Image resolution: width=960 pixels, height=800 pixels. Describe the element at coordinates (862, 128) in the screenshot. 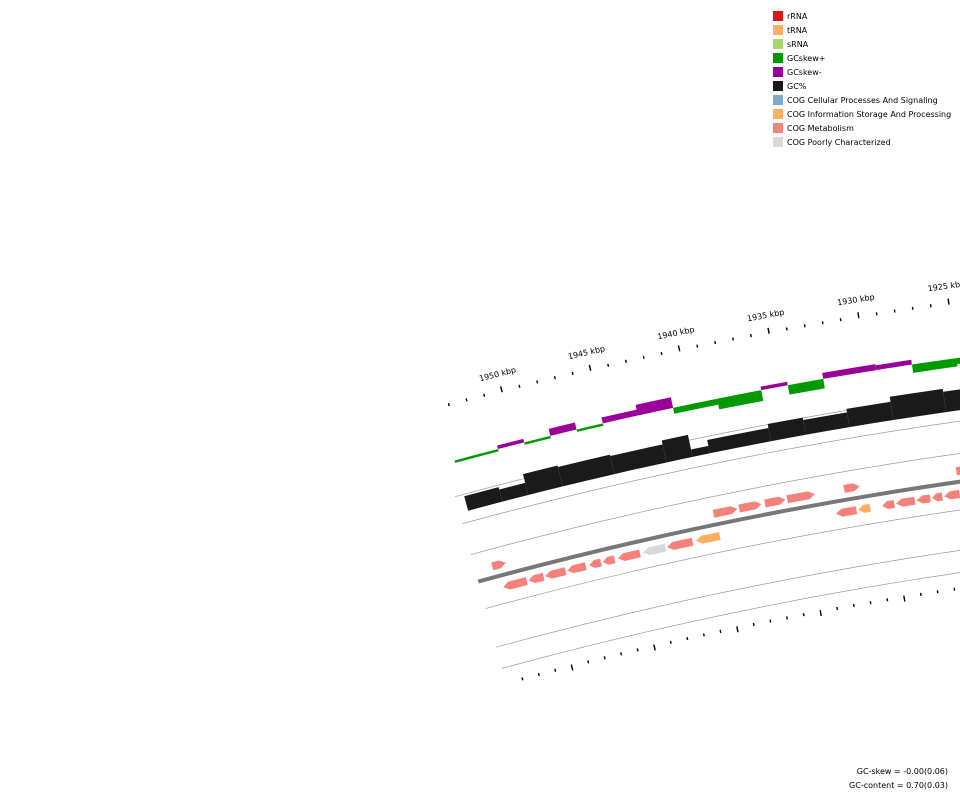

I see `legend-item: COG Metabolism` at that location.